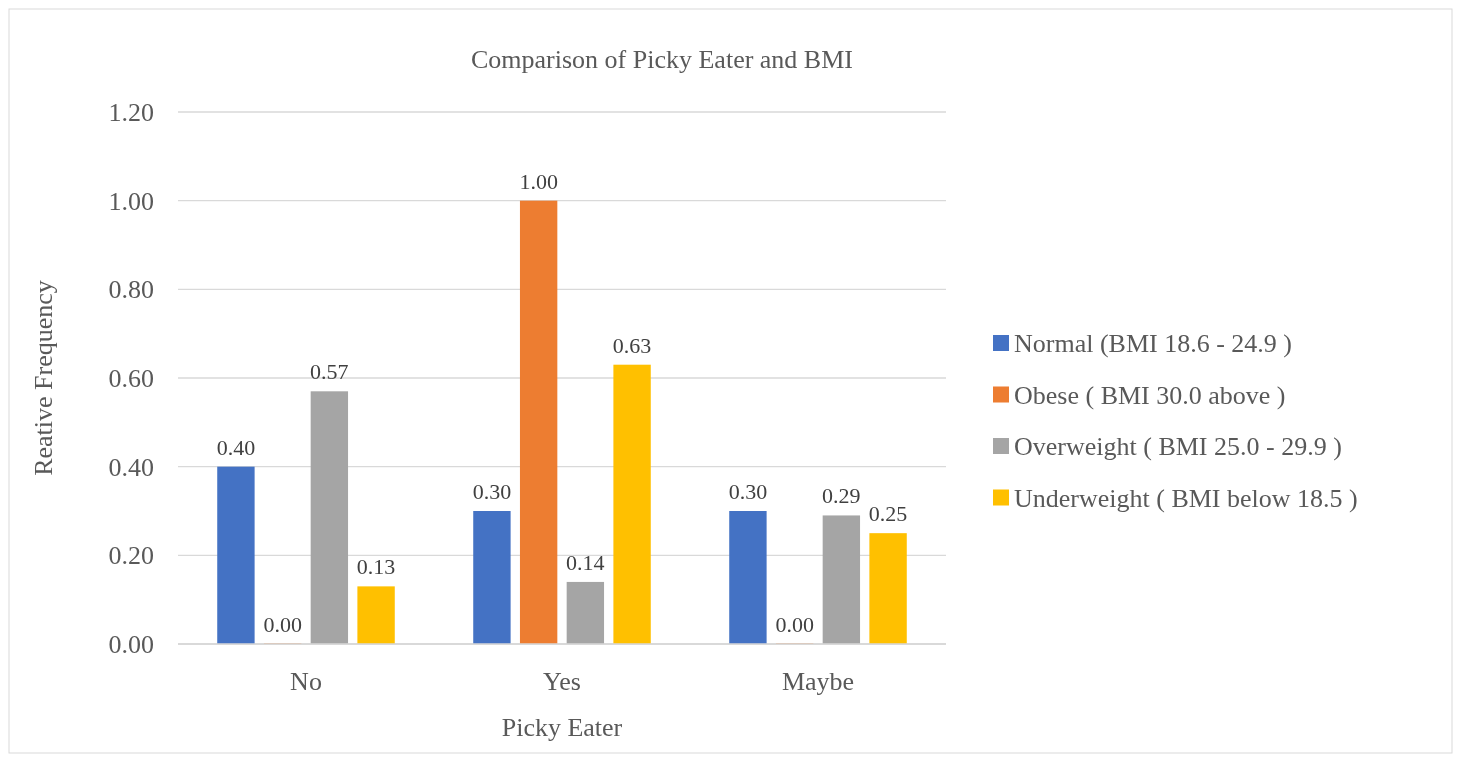  Describe the element at coordinates (131, 645) in the screenshot. I see `y-tick-label: 0.00` at that location.